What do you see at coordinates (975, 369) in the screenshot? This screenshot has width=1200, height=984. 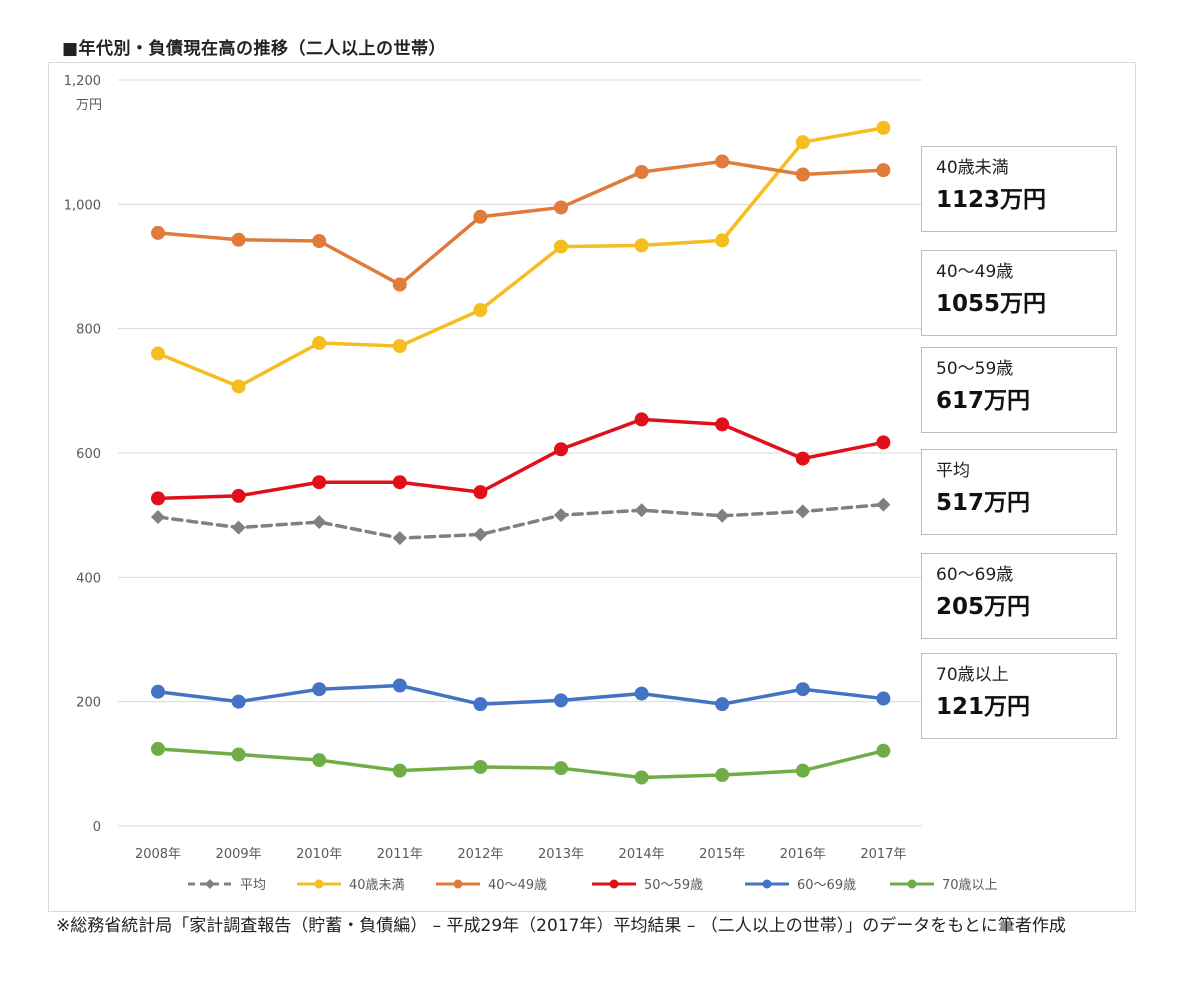 I see `callout-label: 50～59歳` at bounding box center [975, 369].